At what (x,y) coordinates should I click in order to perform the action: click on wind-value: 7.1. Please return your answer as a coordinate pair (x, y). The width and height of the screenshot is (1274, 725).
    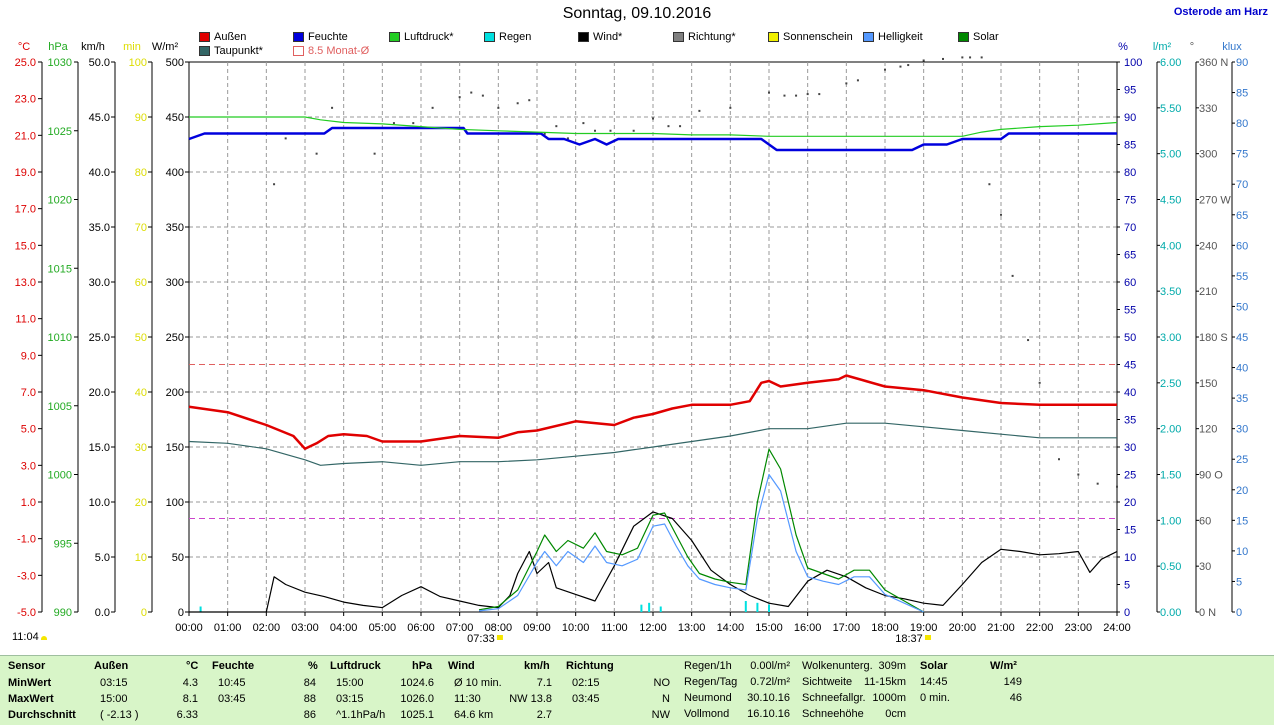
    Looking at the image, I should click on (544, 683).